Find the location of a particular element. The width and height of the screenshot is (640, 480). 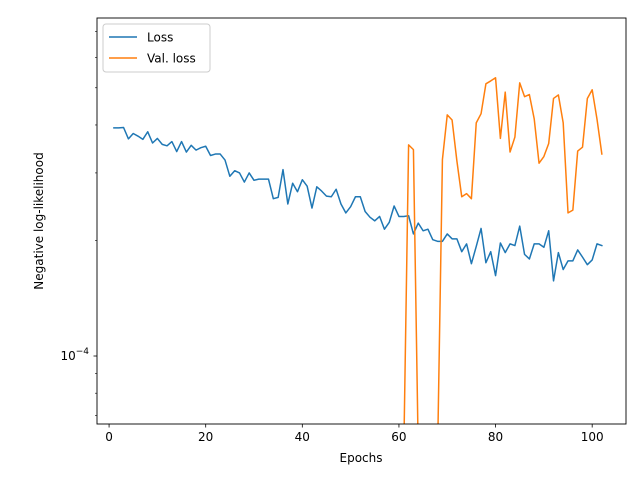

x-tick-label: 40 is located at coordinates (302, 437).